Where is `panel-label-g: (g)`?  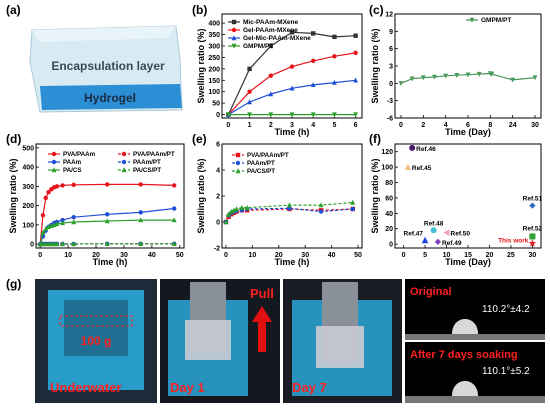 panel-label-g: (g) is located at coordinates (13, 284).